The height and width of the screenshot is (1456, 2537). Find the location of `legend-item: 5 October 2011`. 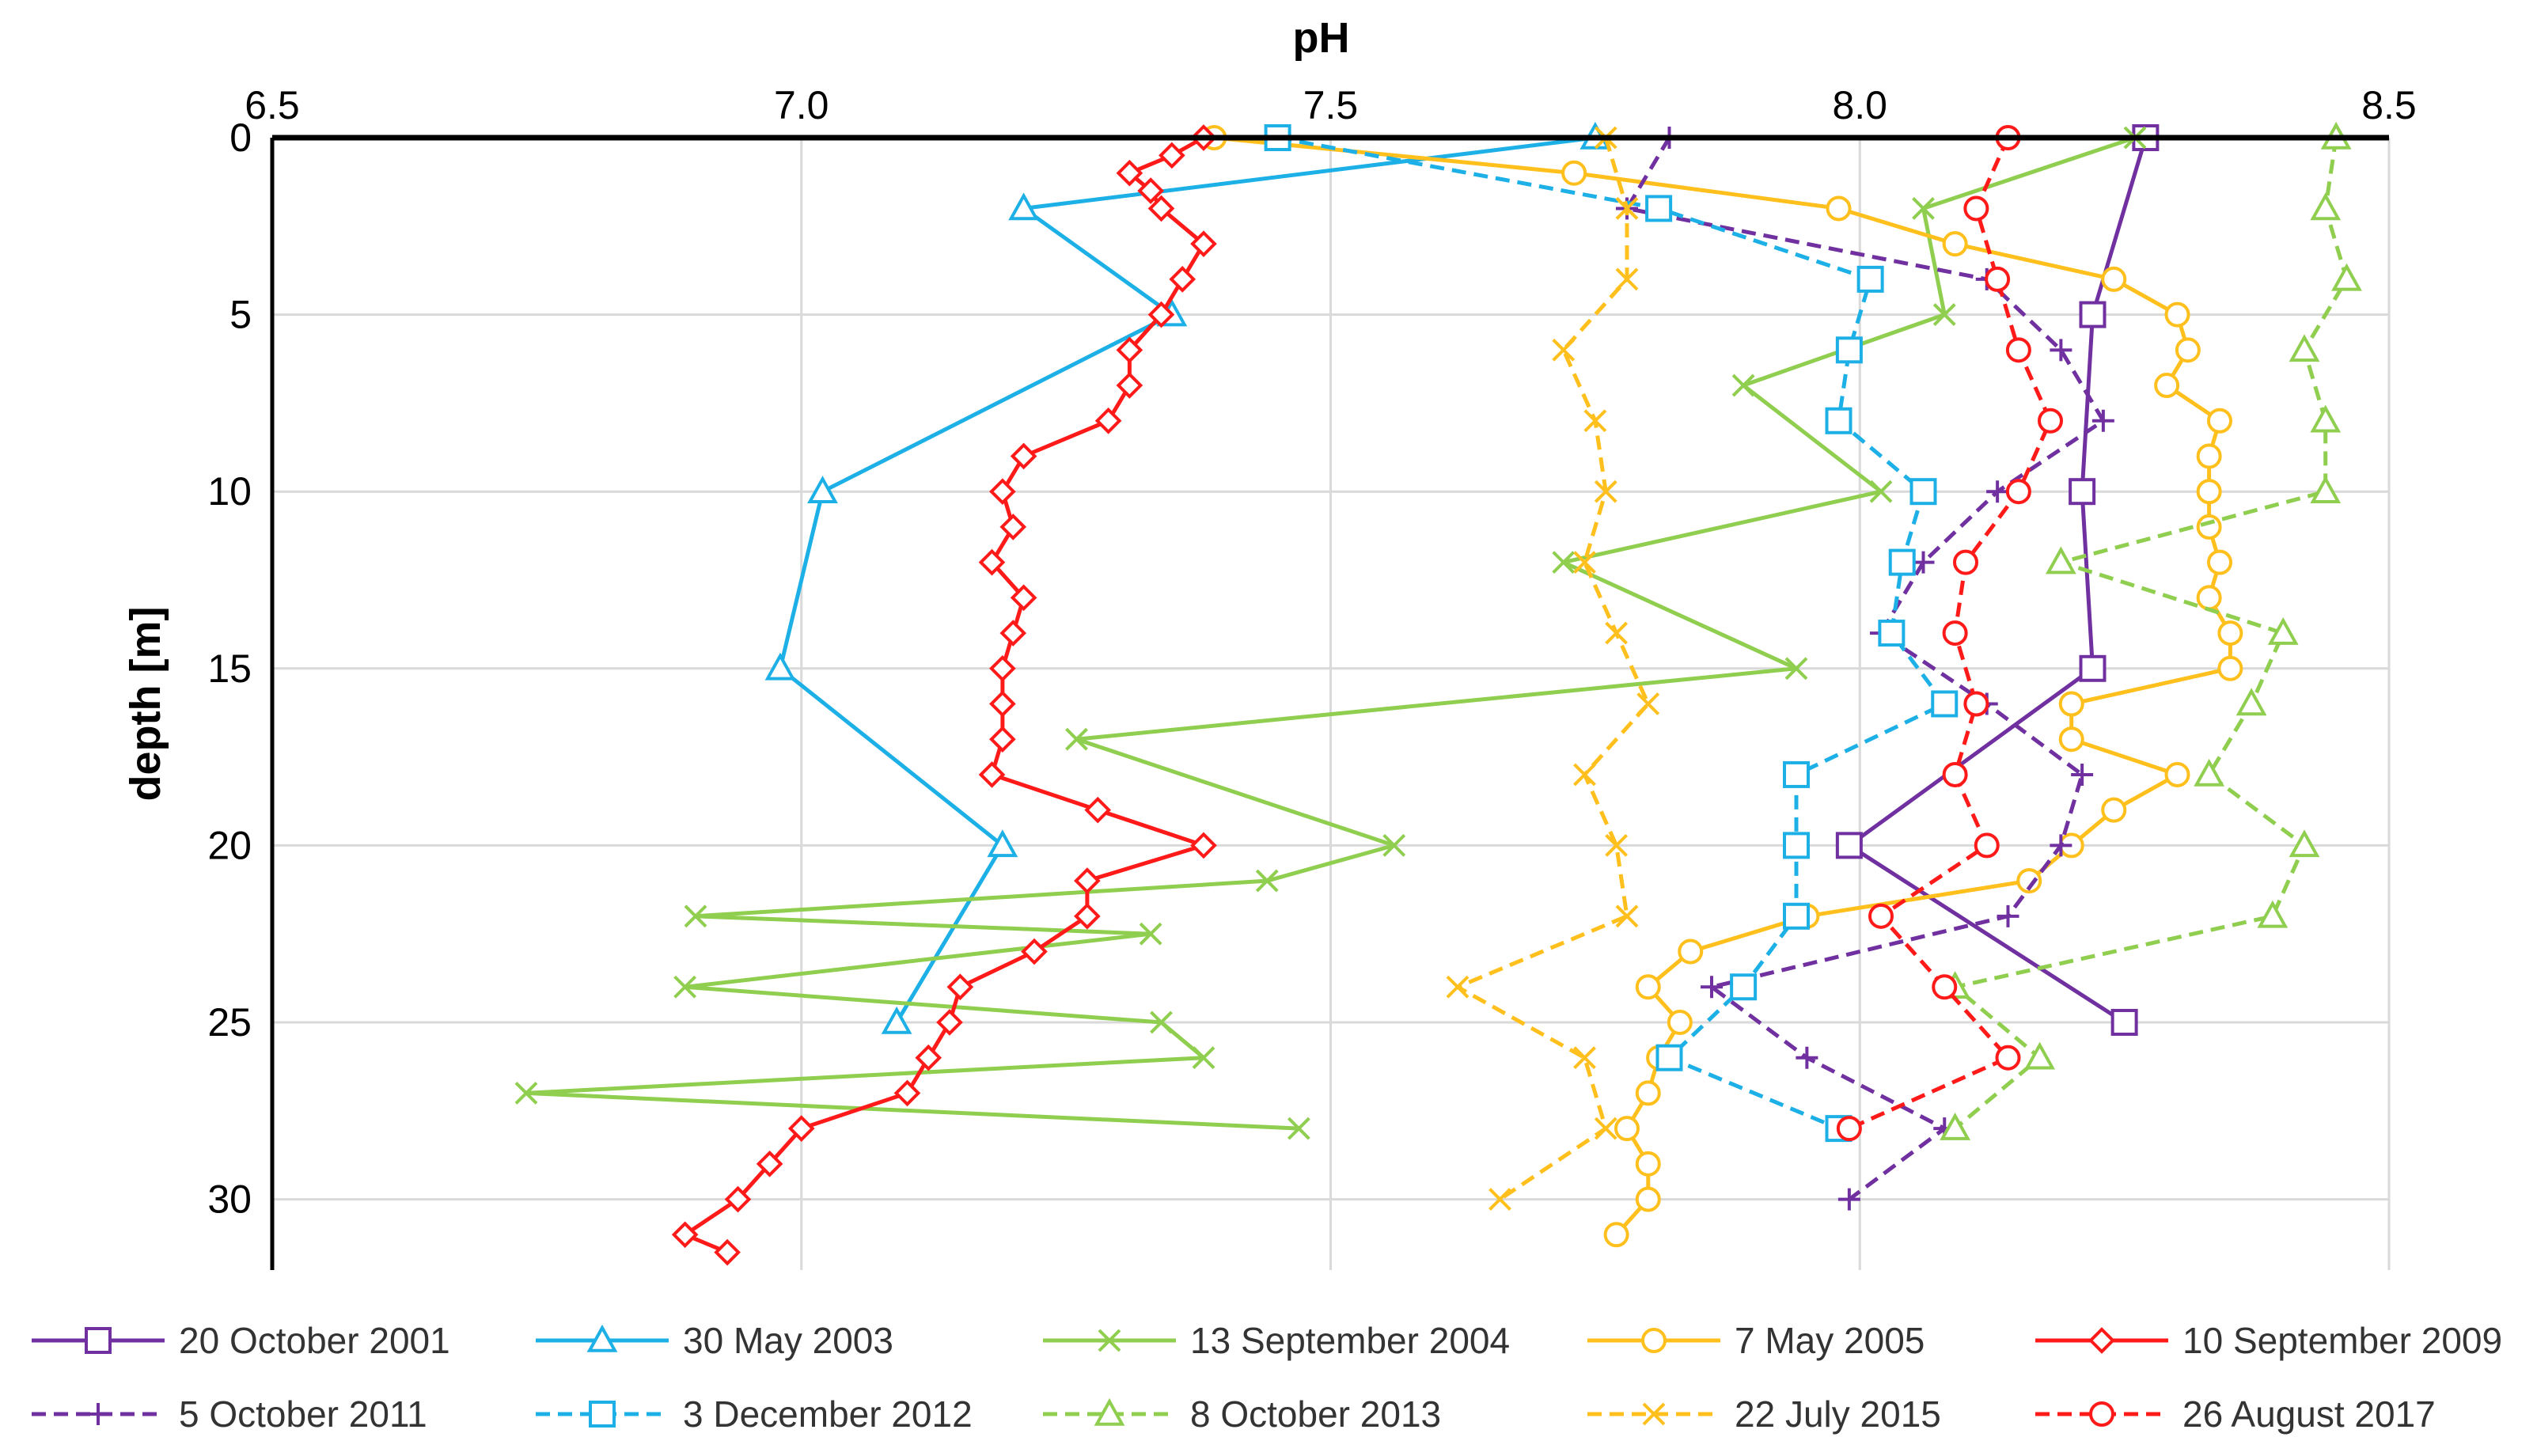

legend-item: 5 October 2011 is located at coordinates (229, 1414).